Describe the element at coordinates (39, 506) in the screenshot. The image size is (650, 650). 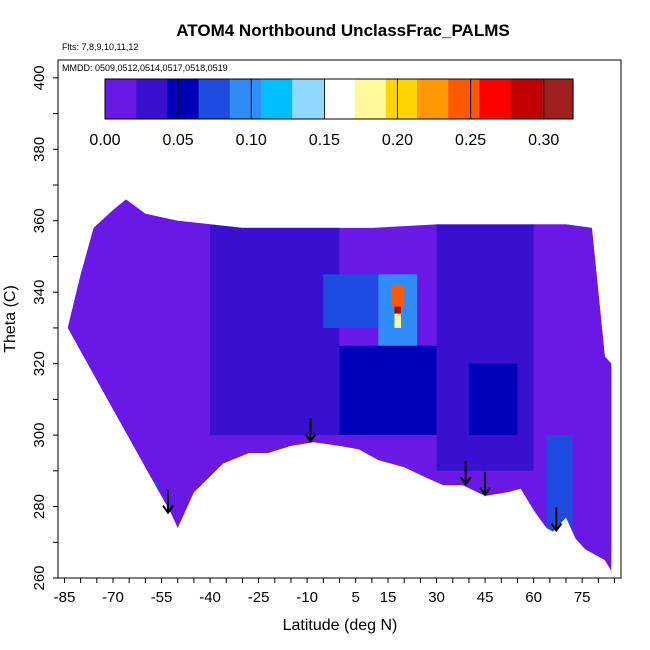
I see `y-tick-label: 280` at that location.